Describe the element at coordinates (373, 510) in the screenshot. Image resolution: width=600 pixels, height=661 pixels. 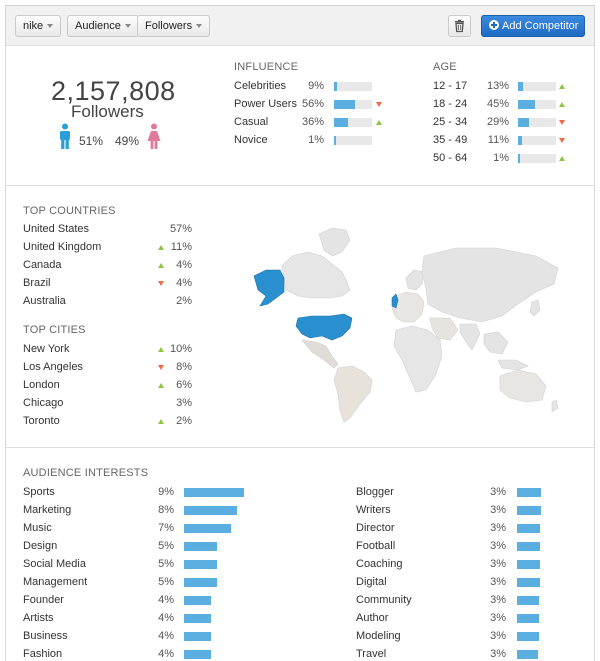
I see `interest-label: Writers` at that location.